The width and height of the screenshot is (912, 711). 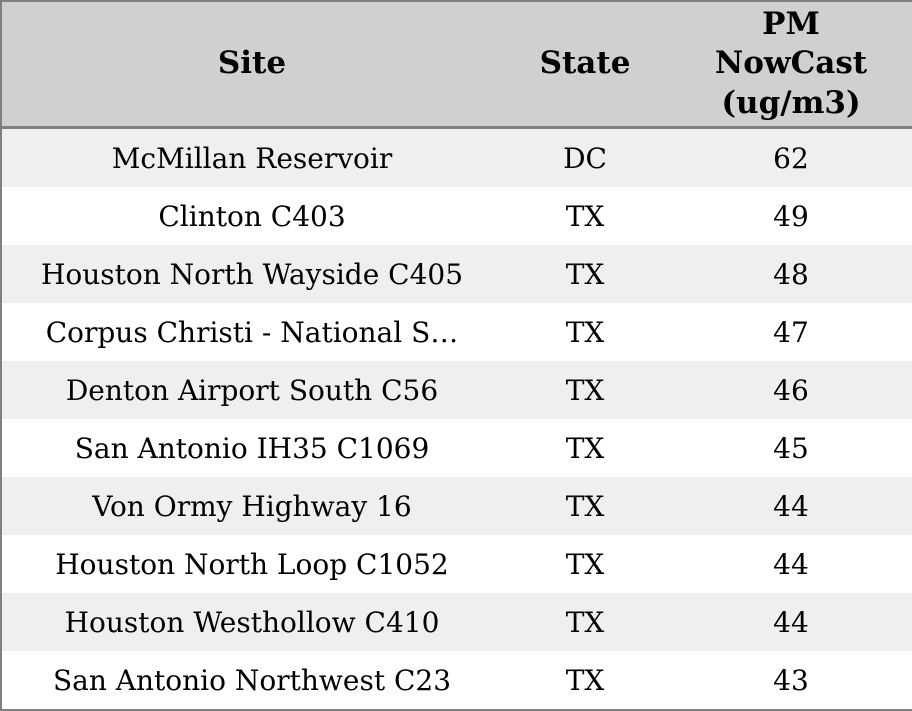 I want to click on site-cell: San Antonio IH35 C1069, so click(x=252, y=448).